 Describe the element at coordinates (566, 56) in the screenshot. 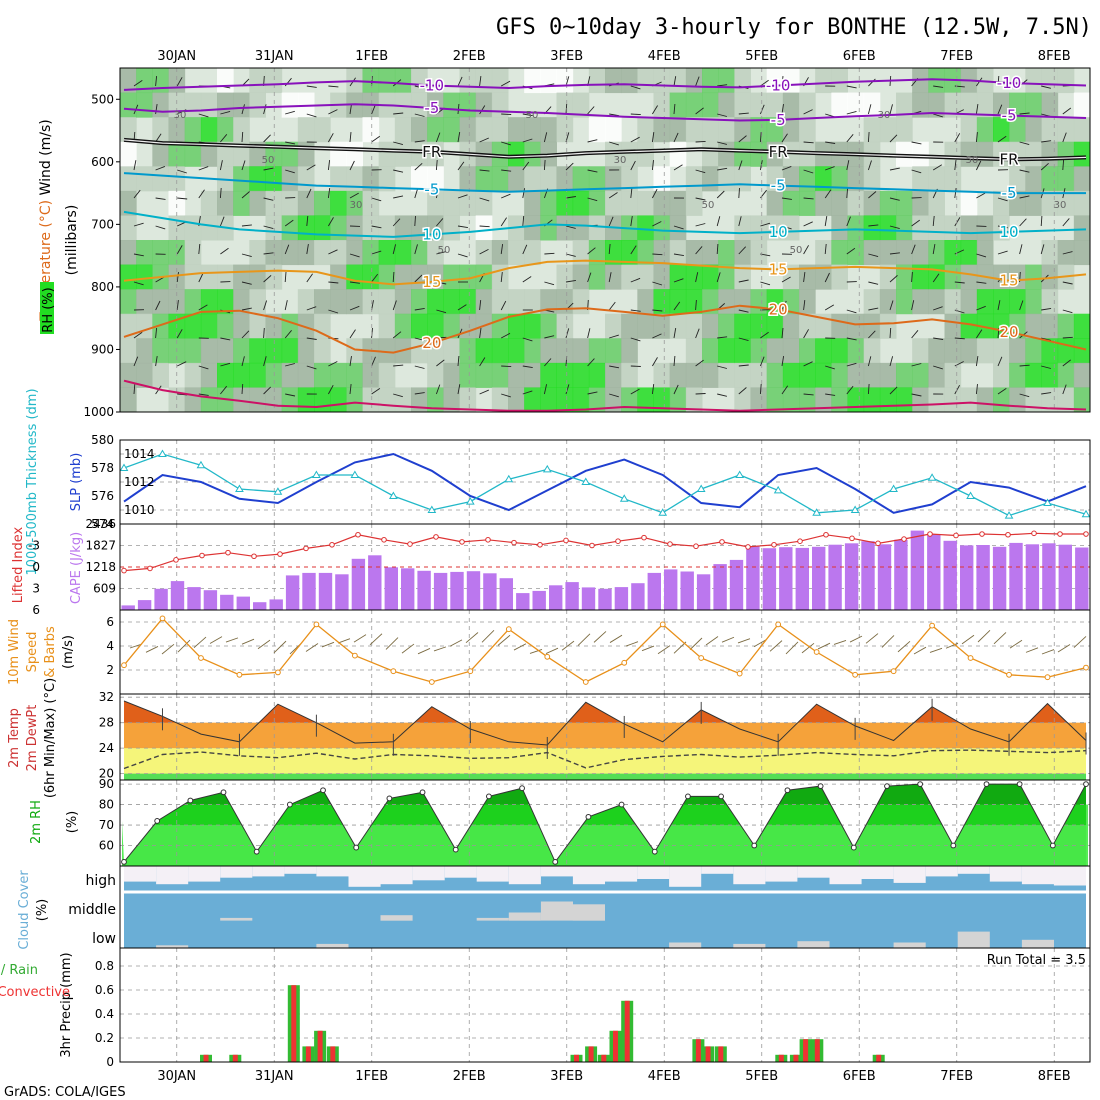

I see `top-date-3FEB: 3FEB` at that location.